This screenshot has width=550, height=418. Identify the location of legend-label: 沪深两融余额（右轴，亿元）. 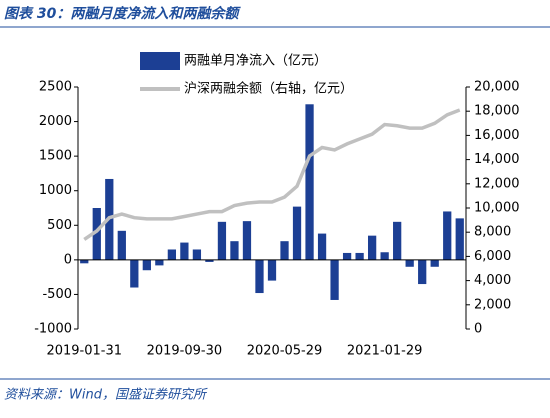
(268, 89).